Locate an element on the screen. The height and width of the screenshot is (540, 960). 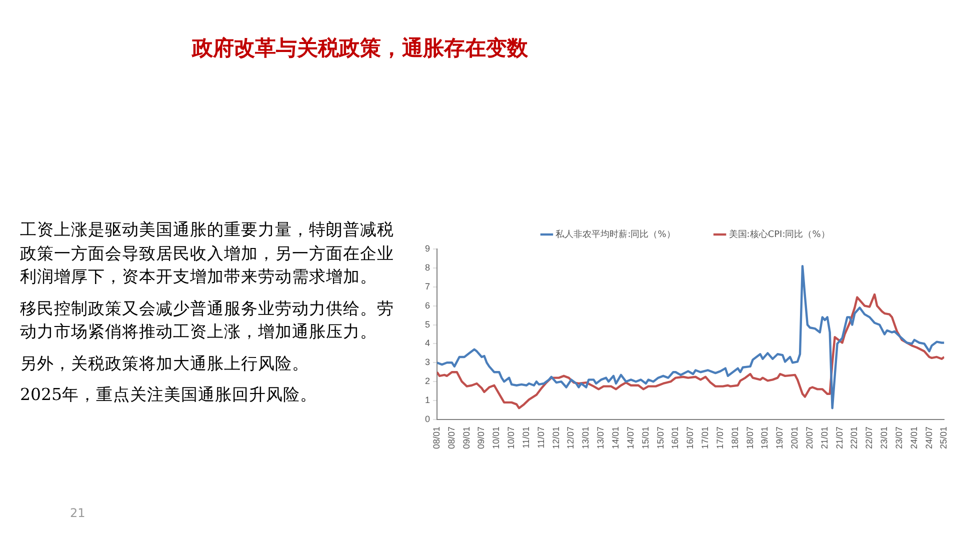
x-tick-label: 18/07 is located at coordinates (749, 438).